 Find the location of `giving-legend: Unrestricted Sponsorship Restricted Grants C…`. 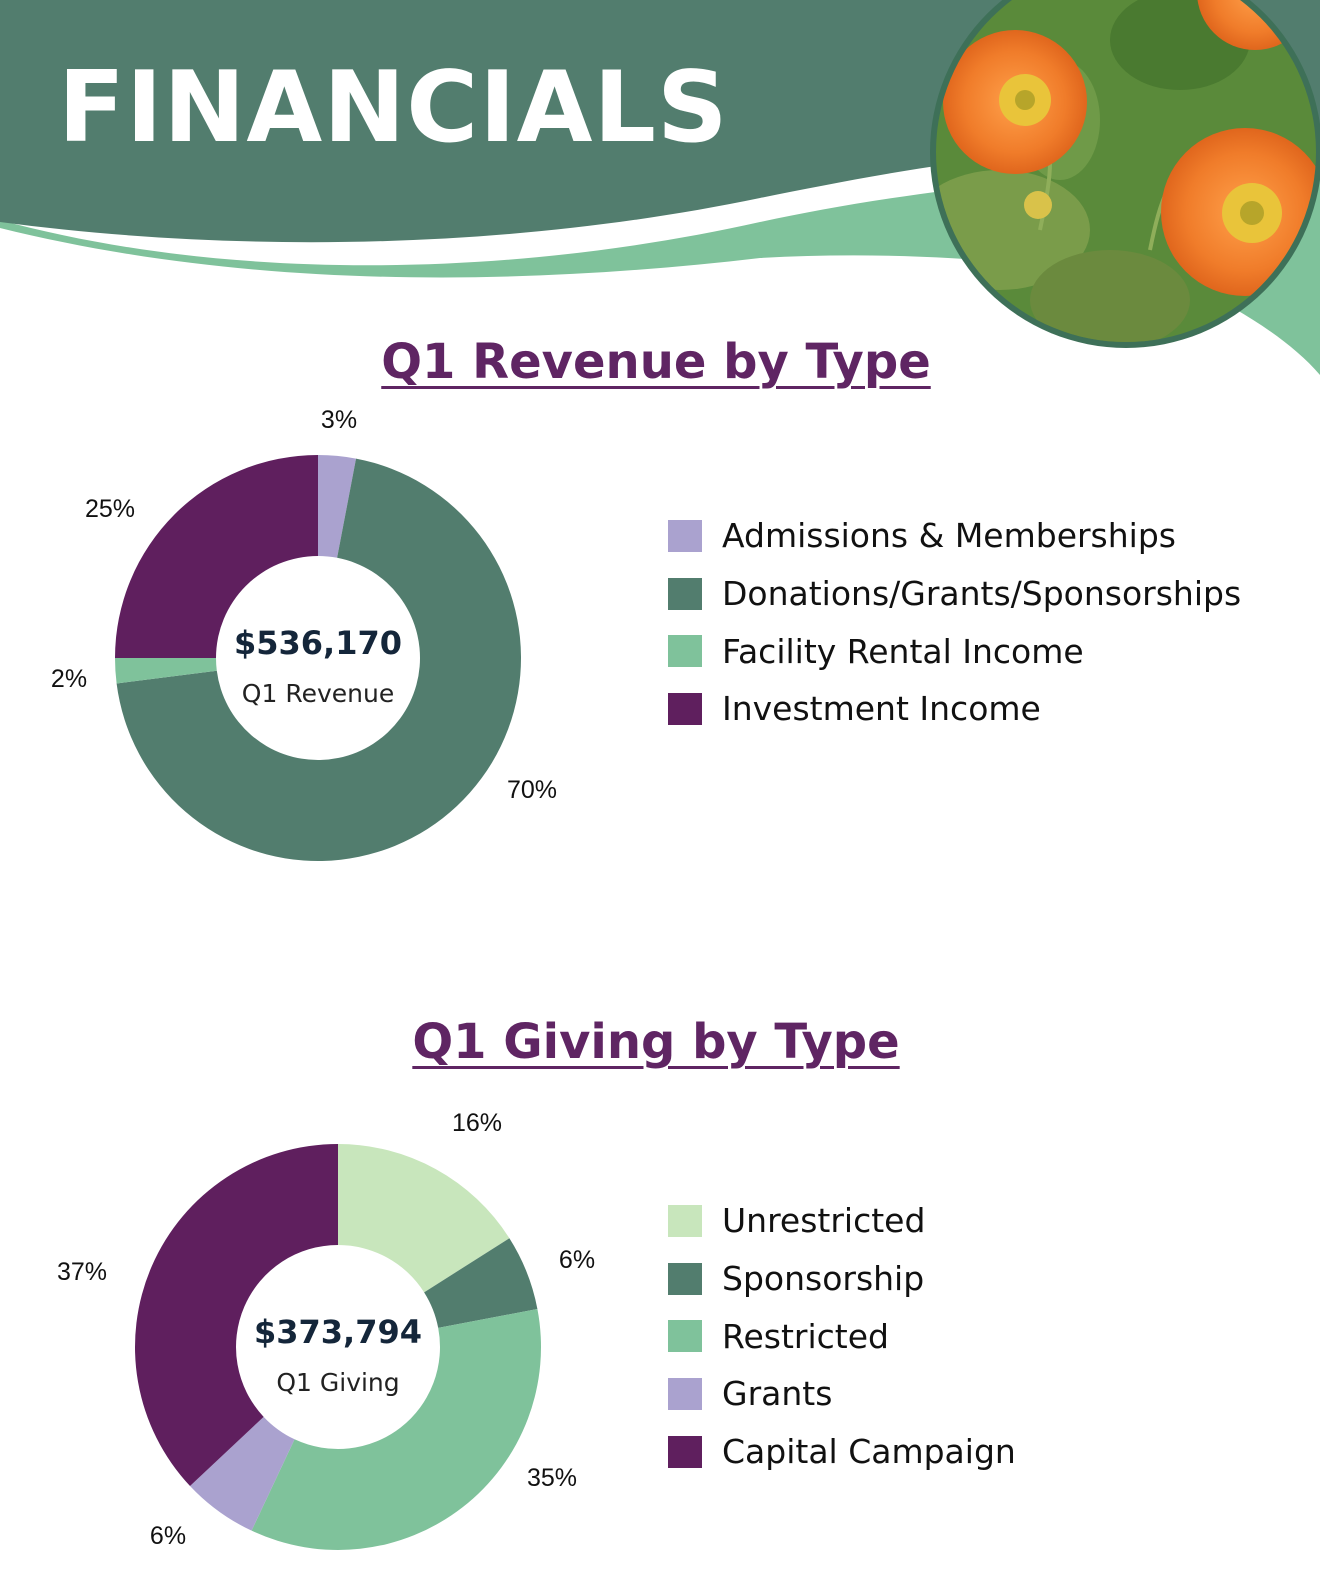

giving-legend: Unrestricted Sponsorship Restricted Grants C… is located at coordinates (842, 1336).